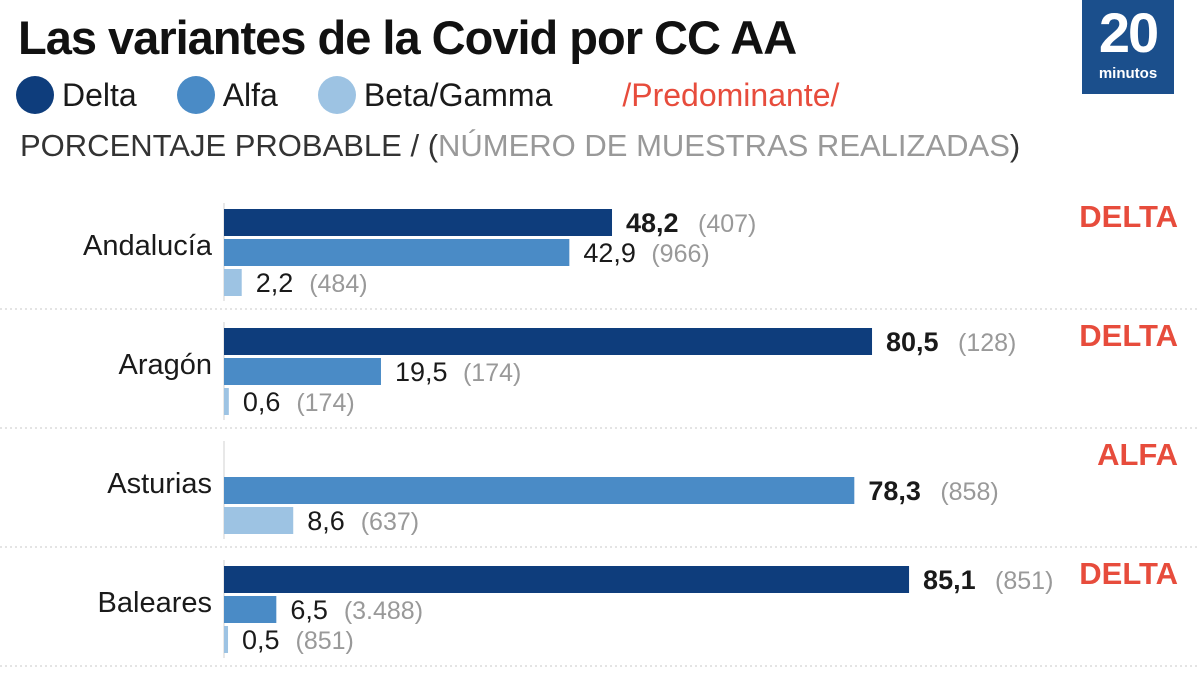 The image size is (1200, 675). Describe the element at coordinates (336, 95) in the screenshot. I see `legend-swatch-beta-gamma` at that location.